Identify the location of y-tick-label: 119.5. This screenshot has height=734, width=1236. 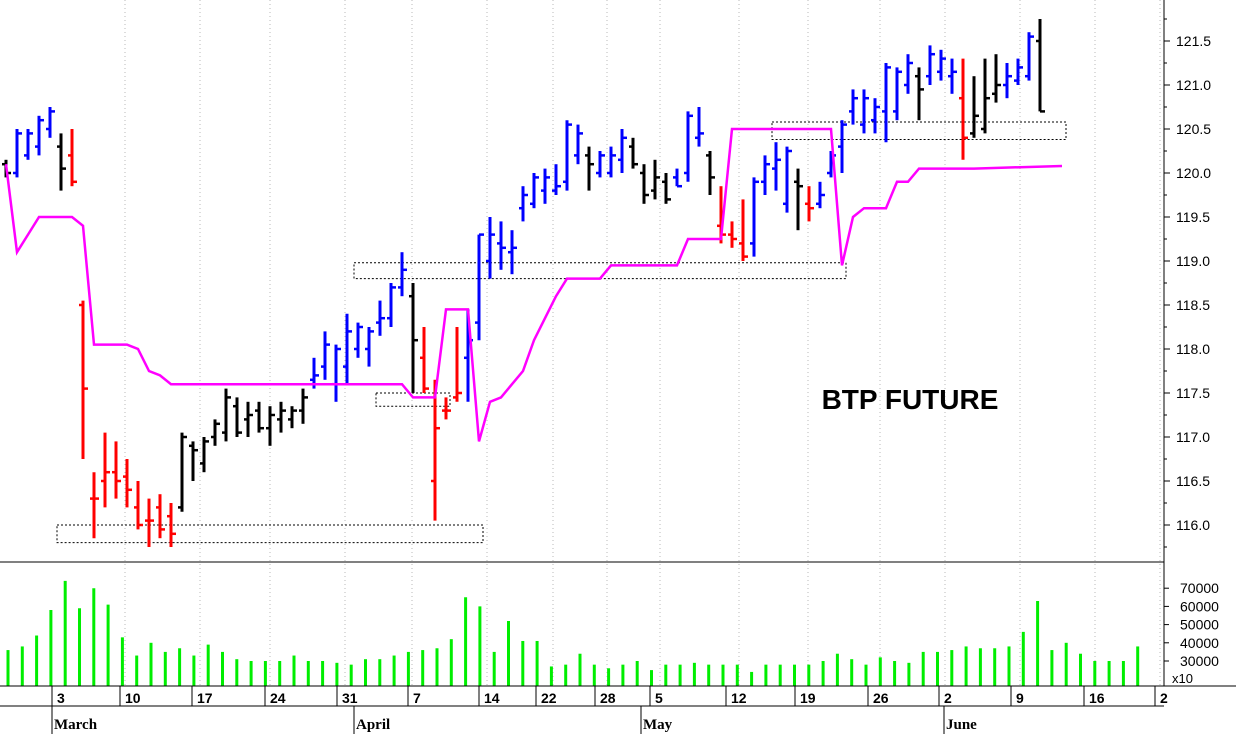
(1193, 217).